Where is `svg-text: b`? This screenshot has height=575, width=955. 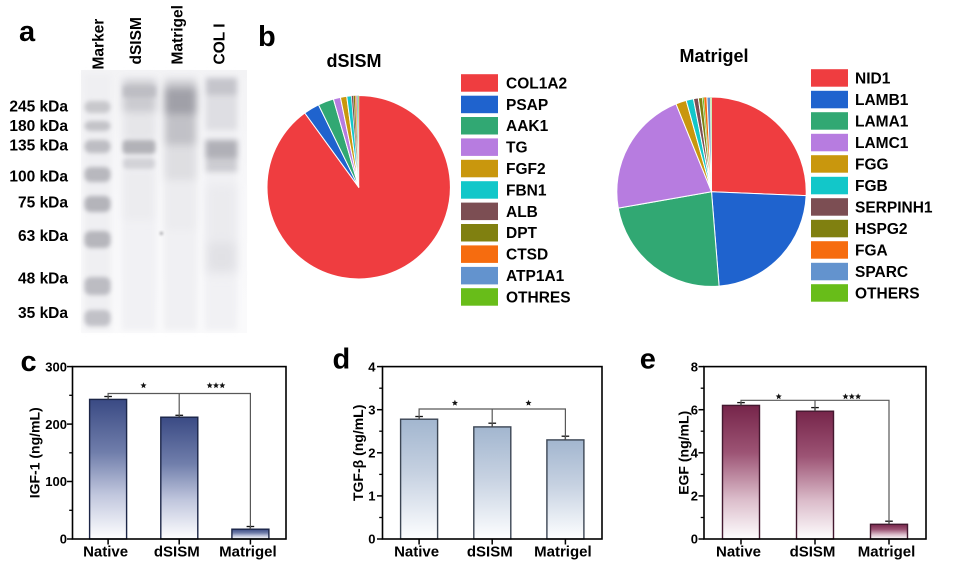
svg-text: b is located at coordinates (267, 37).